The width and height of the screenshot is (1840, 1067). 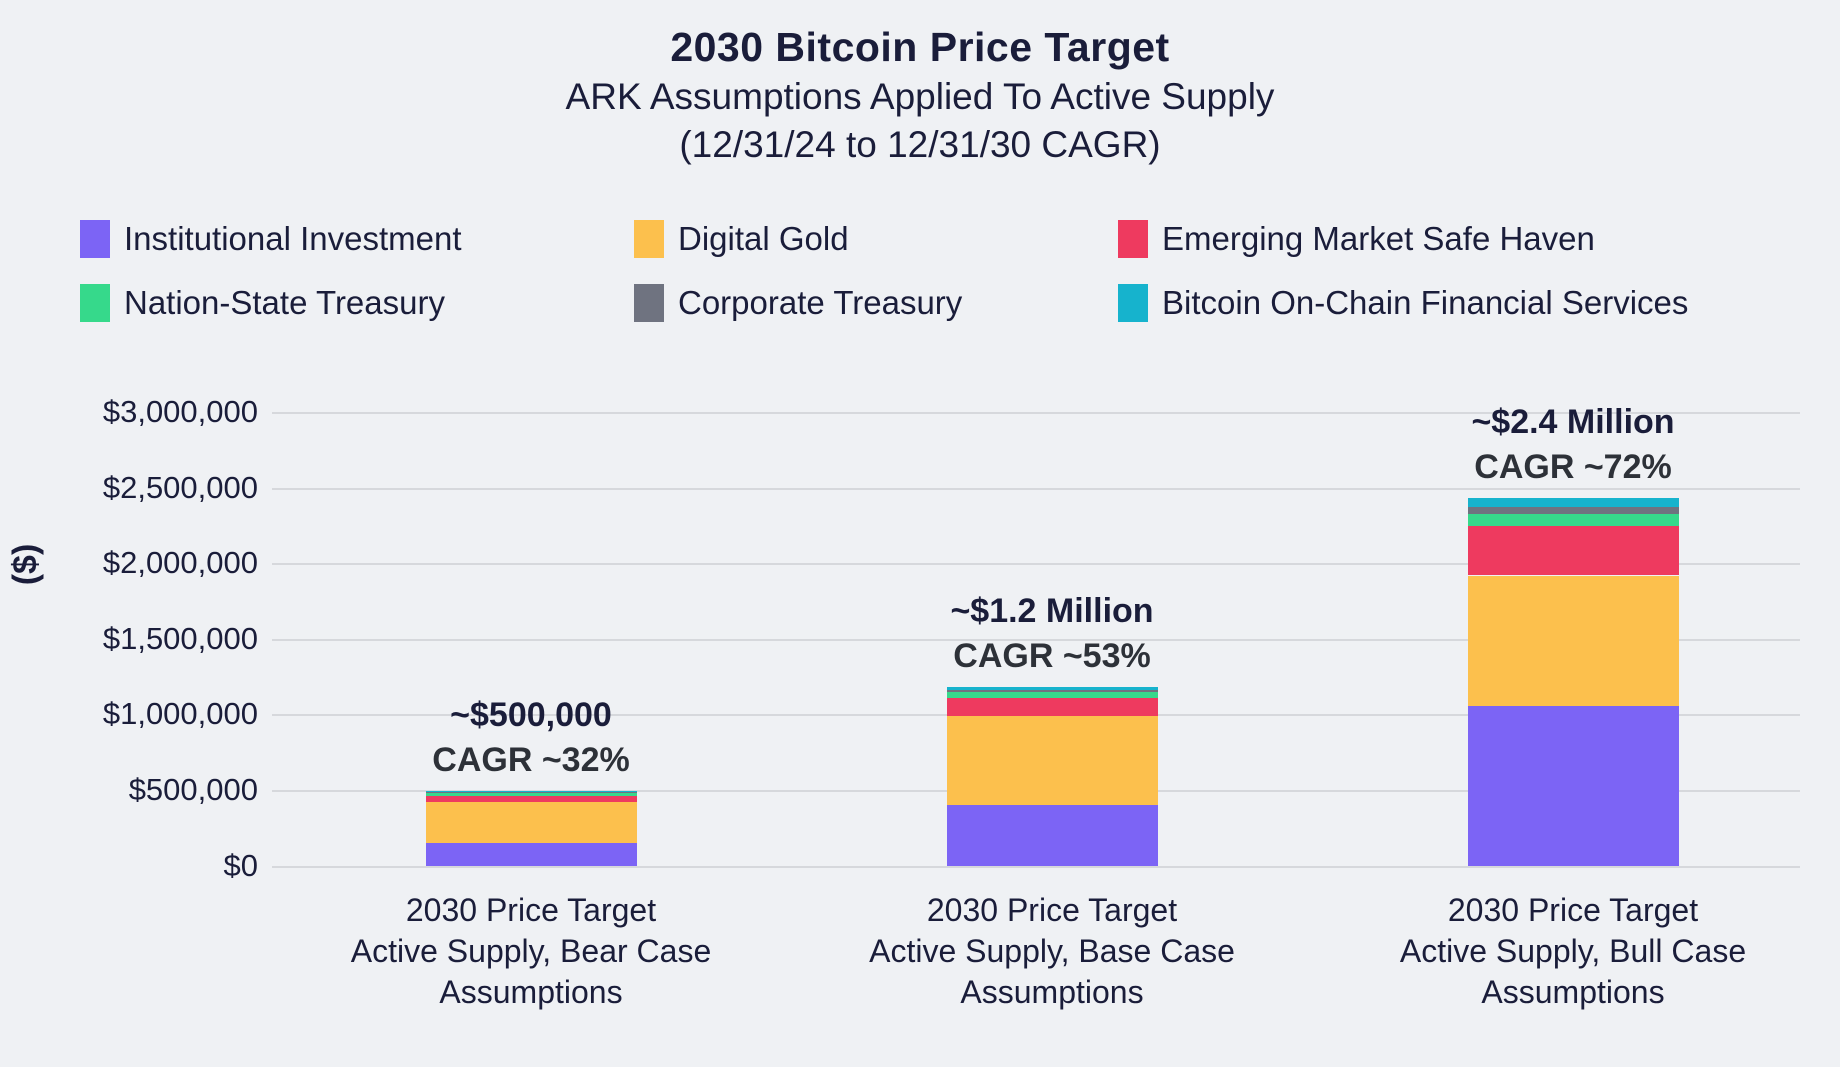 What do you see at coordinates (1425, 302) in the screenshot?
I see `legend-label: Bitcoin On-Chain Financial Services` at bounding box center [1425, 302].